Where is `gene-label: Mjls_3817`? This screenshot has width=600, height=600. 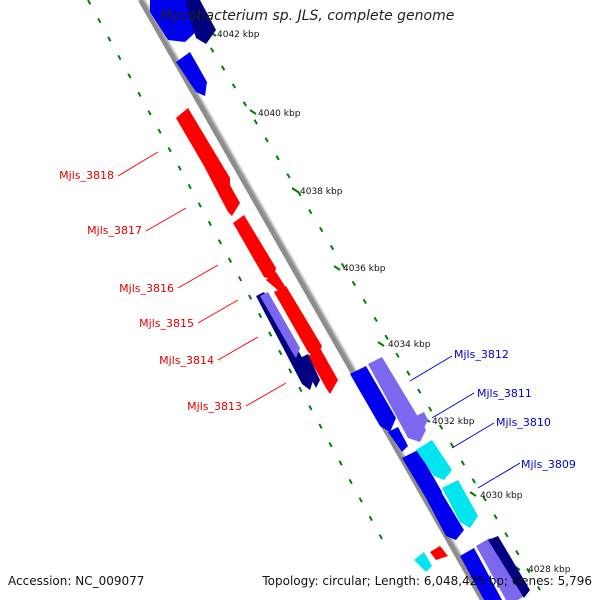 gene-label: Mjls_3817 is located at coordinates (114, 230).